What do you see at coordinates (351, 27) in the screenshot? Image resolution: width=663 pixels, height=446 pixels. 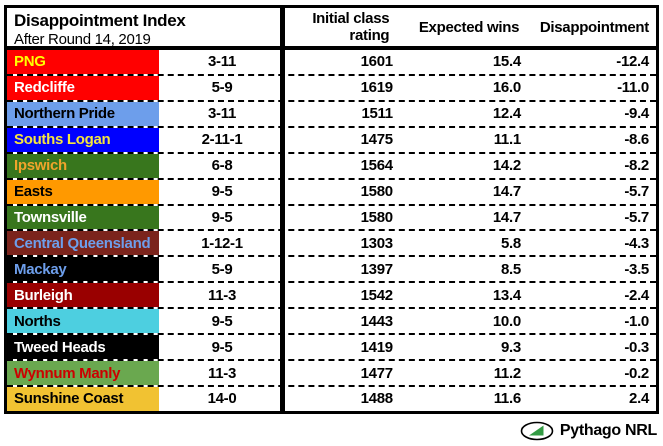 I see `column-header-initial-class-rating: Initial class rating` at bounding box center [351, 27].